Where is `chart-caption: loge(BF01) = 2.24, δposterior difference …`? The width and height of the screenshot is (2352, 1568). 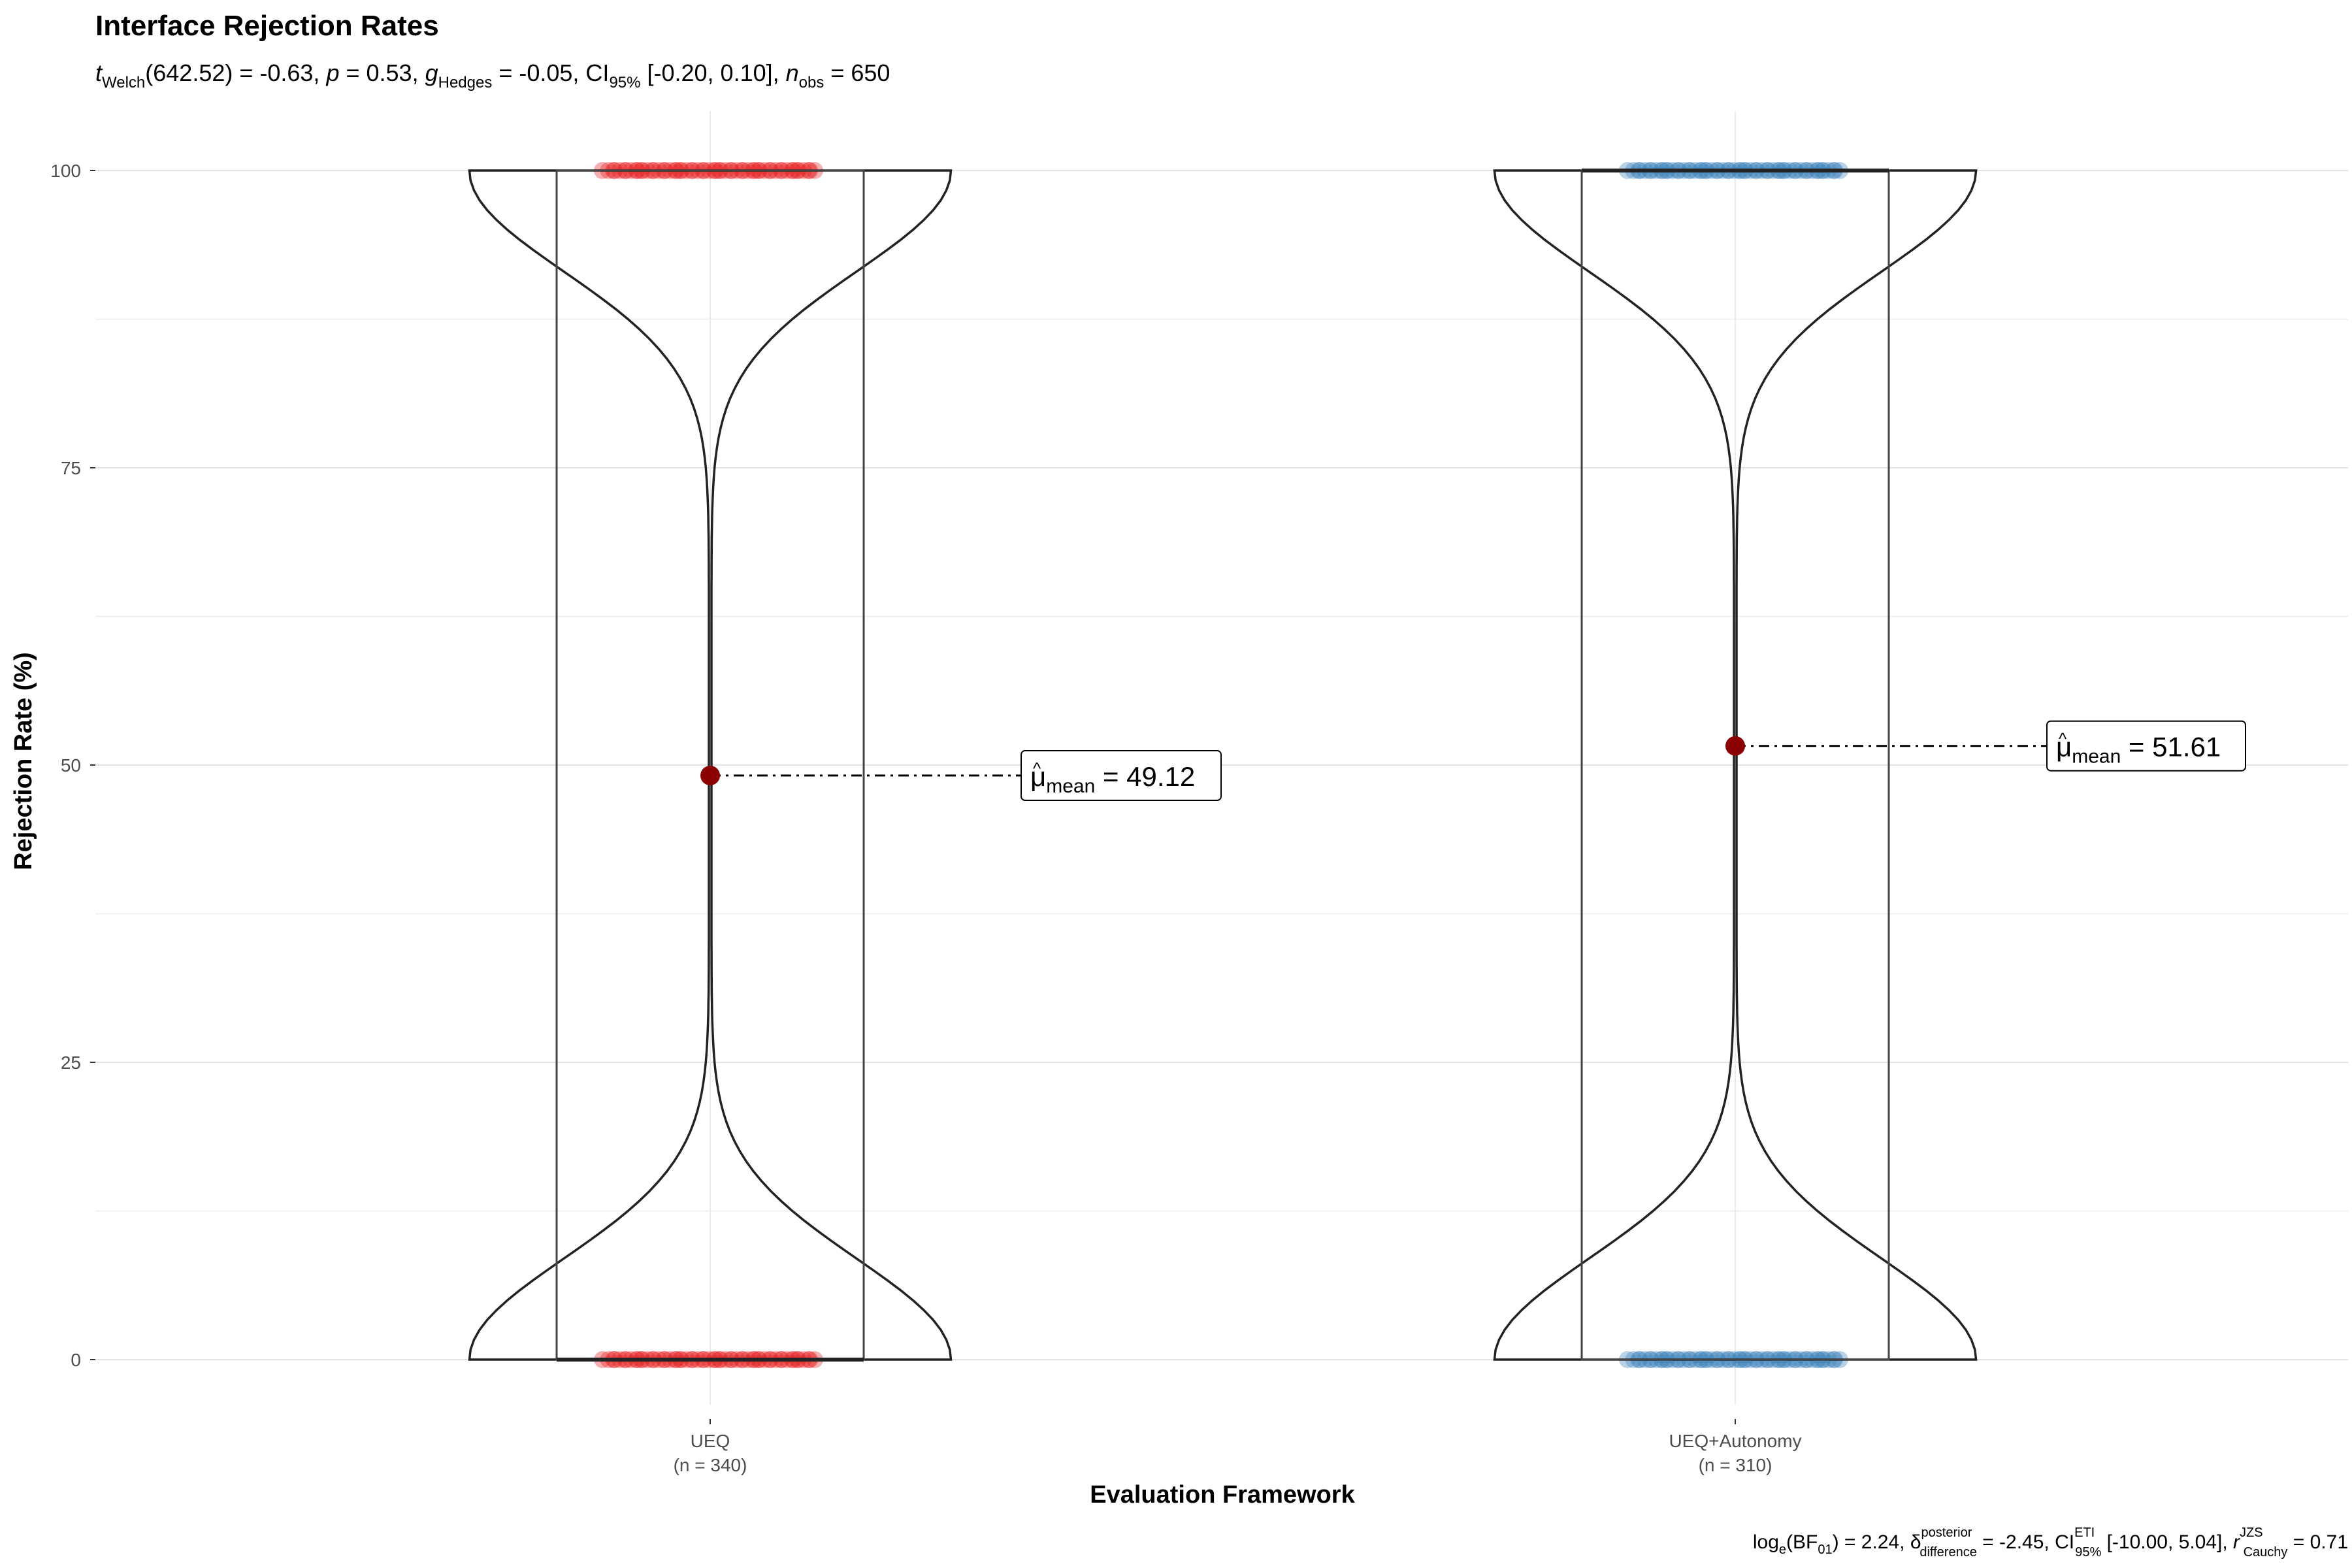 chart-caption: loge(BF01) = 2.24, δposterior difference … is located at coordinates (2050, 1543).